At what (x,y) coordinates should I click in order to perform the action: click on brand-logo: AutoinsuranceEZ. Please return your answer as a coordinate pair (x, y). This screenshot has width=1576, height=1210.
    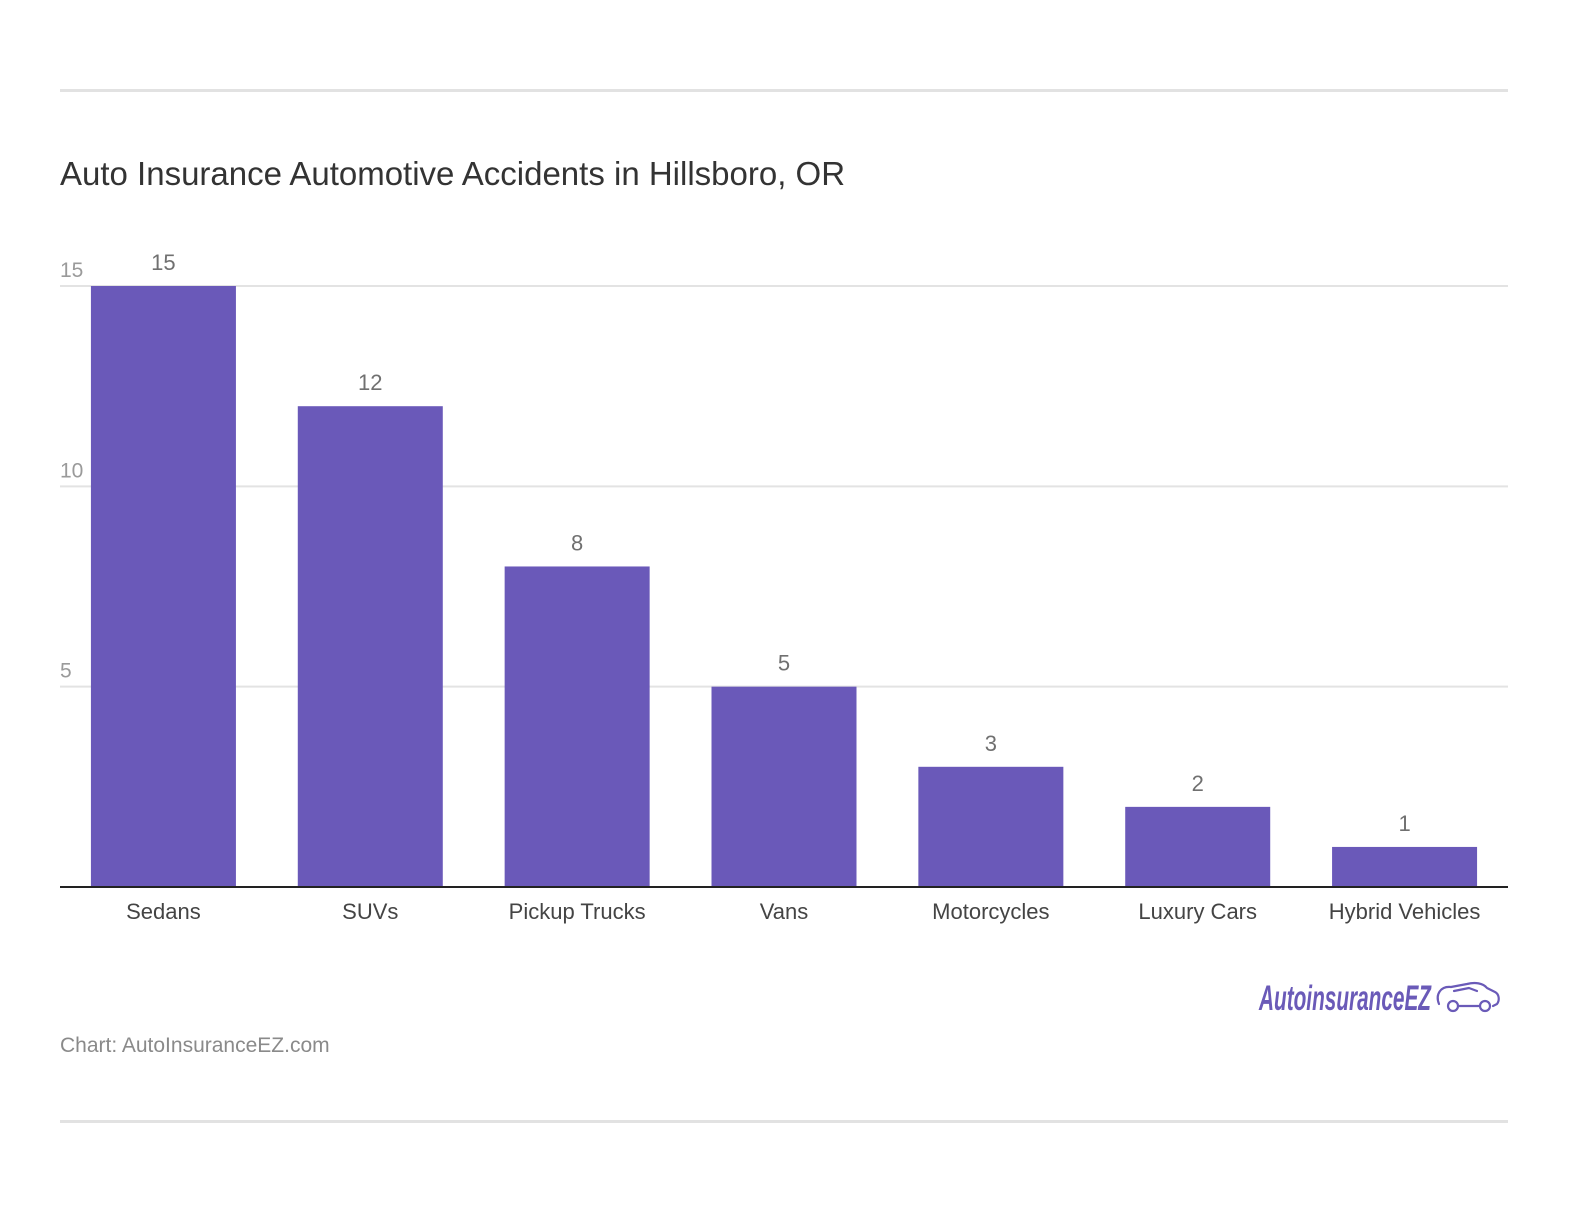
    Looking at the image, I should click on (1379, 998).